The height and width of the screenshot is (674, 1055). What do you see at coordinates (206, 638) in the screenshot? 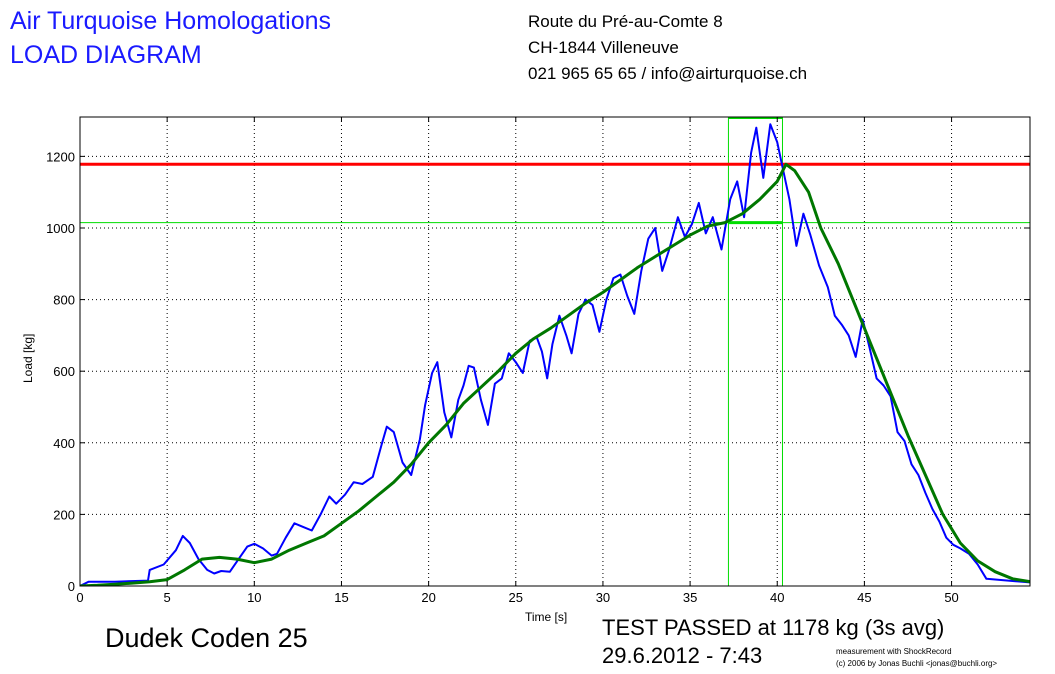
I see `glider-name: Dudek Coden 25` at bounding box center [206, 638].